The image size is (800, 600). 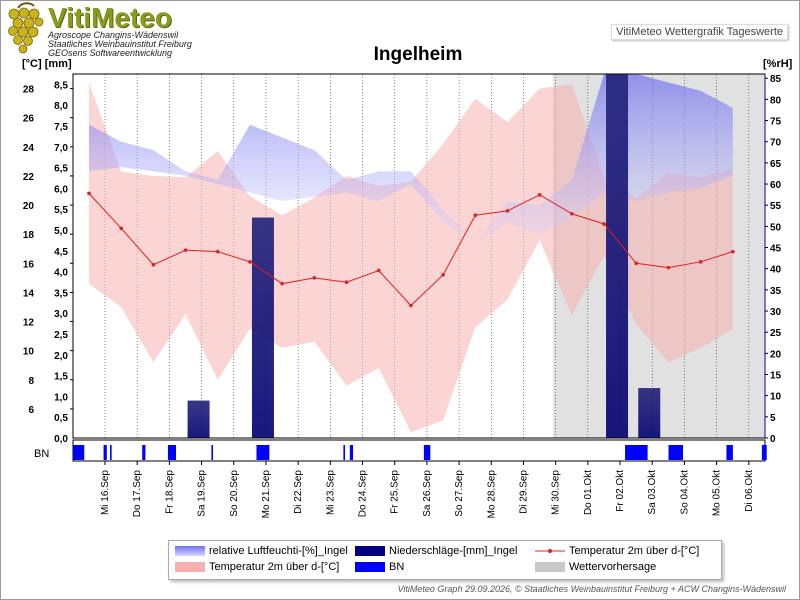 I want to click on legend-label-temperature-range: Temperatur 2m über d-[°C], so click(x=274, y=567).